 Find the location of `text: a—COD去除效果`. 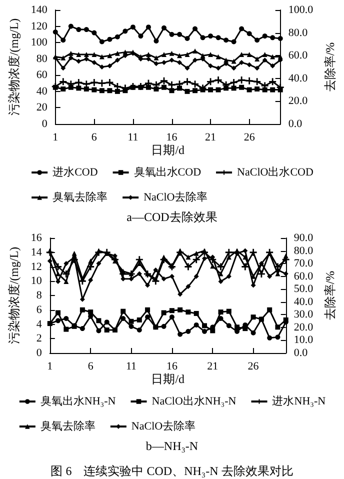

text: a—COD去除效果 is located at coordinates (172, 217).